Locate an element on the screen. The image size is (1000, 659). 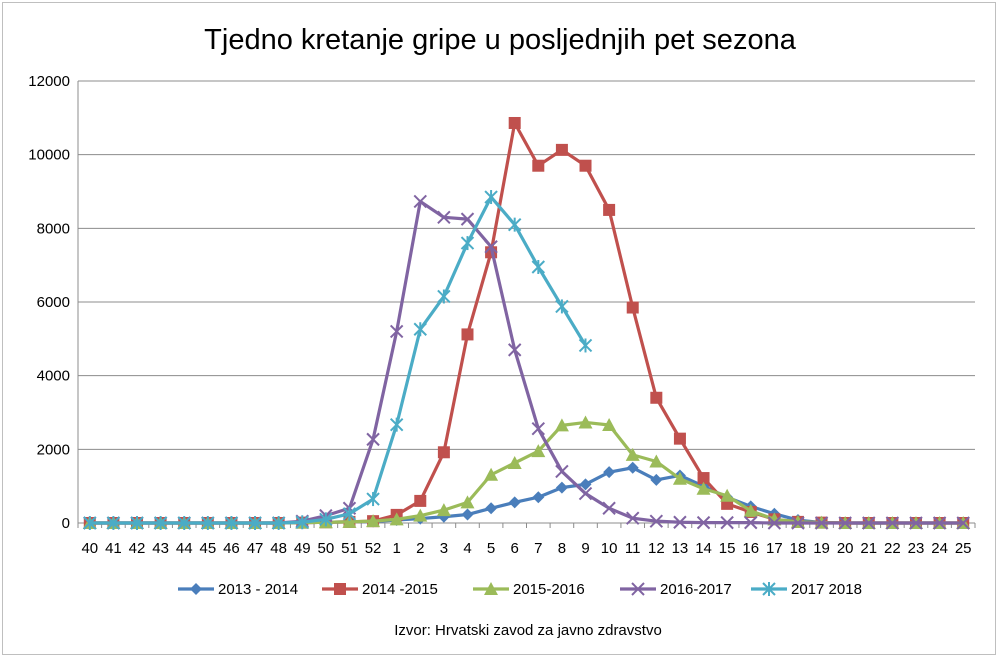
legend-label: 2013 - 2014 is located at coordinates (258, 589).